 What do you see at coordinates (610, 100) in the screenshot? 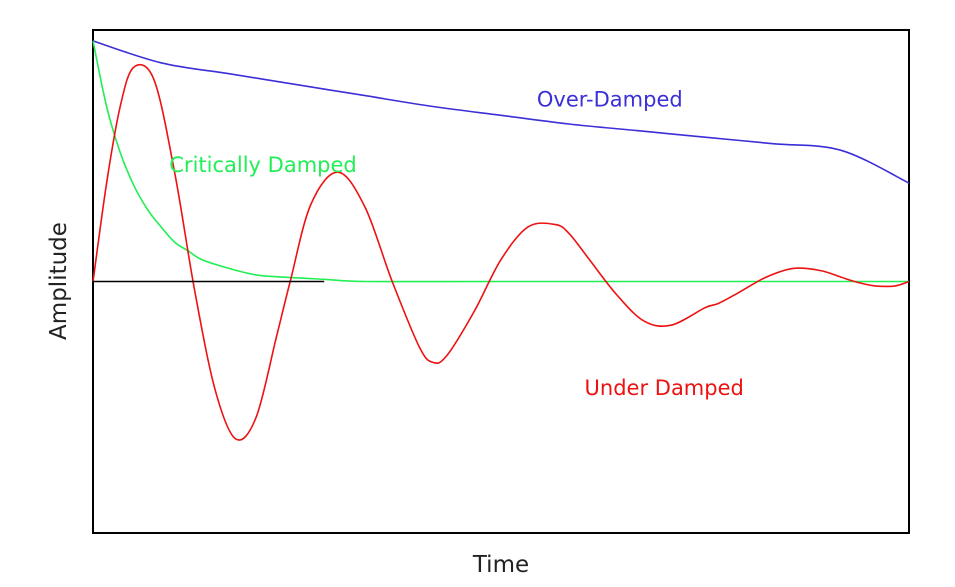
I see `annotation-over-damped: Over-Damped` at bounding box center [610, 100].